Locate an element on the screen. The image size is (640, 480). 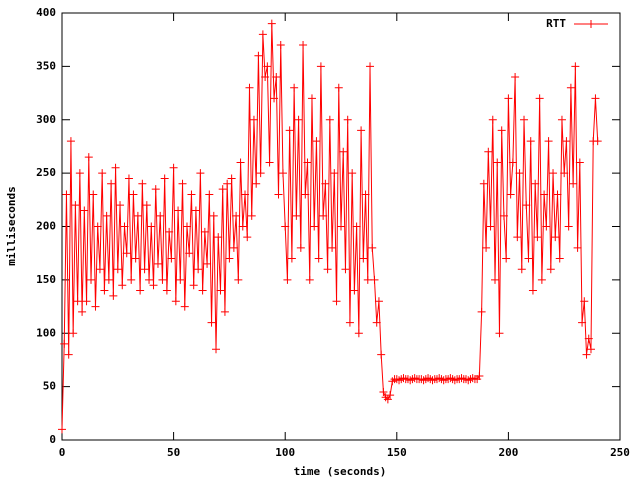
y-tick-label: 250 is located at coordinates (46, 172).